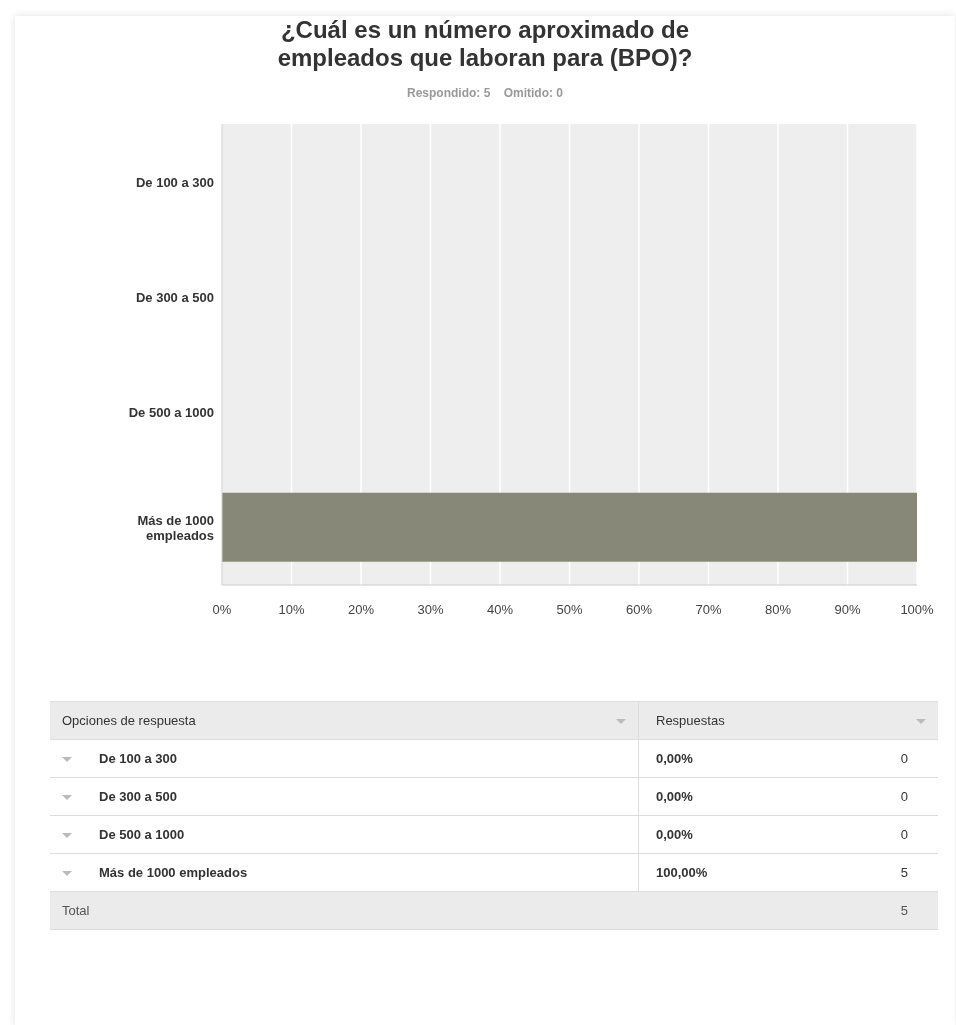 This screenshot has height=1025, width=956. What do you see at coordinates (222, 610) in the screenshot?
I see `x-tick-label: 0%` at bounding box center [222, 610].